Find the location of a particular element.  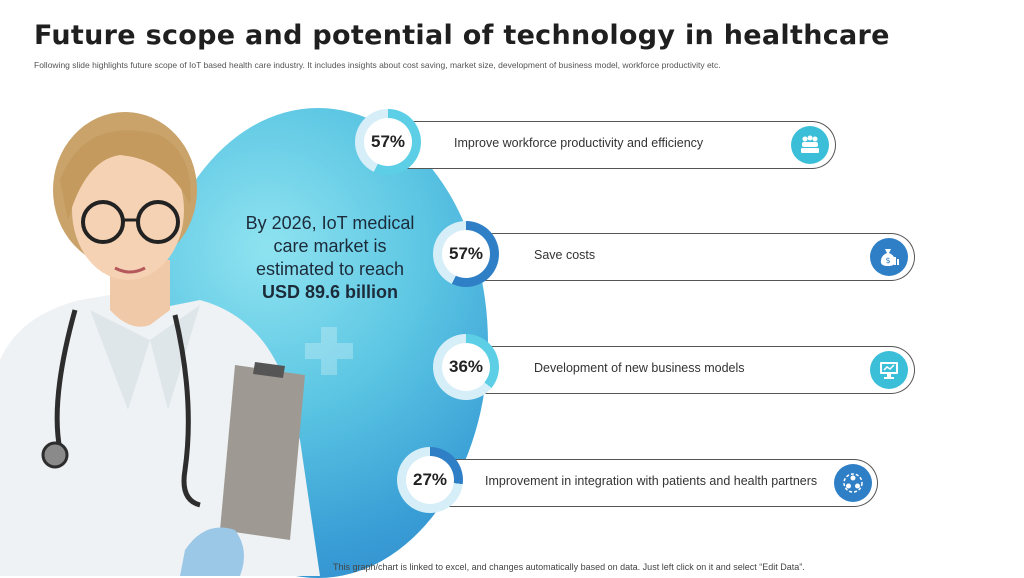

percent-ring-2: 57% is located at coordinates (466, 254).